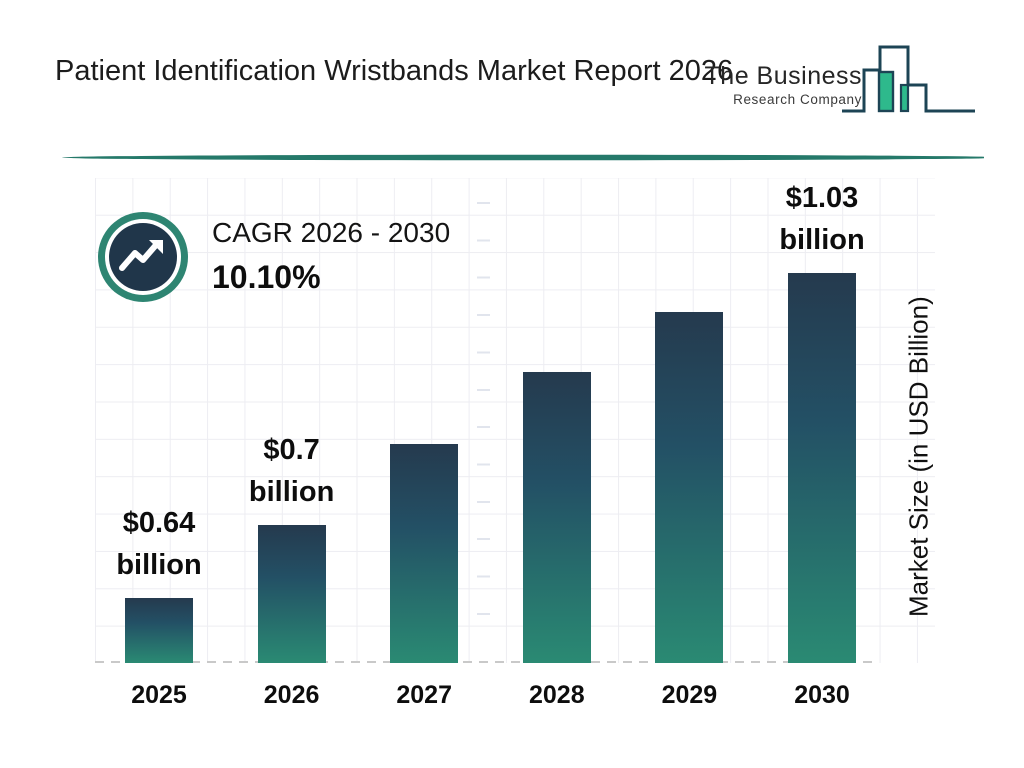  Describe the element at coordinates (908, 79) in the screenshot. I see `logo-bars-icon` at that location.